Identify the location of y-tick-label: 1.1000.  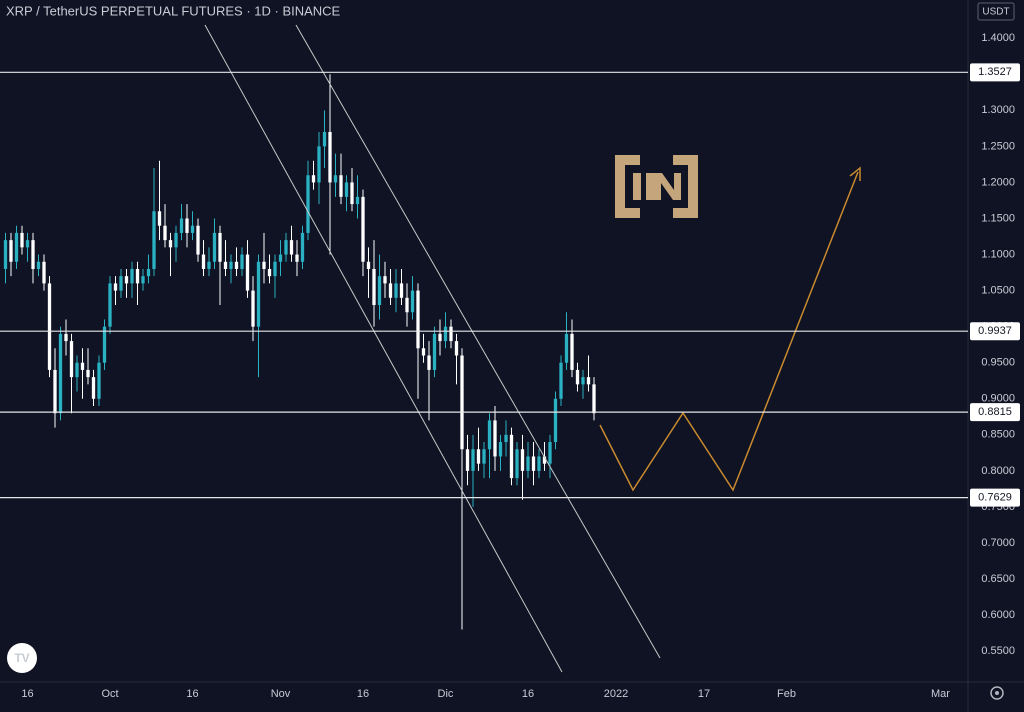
(998, 254).